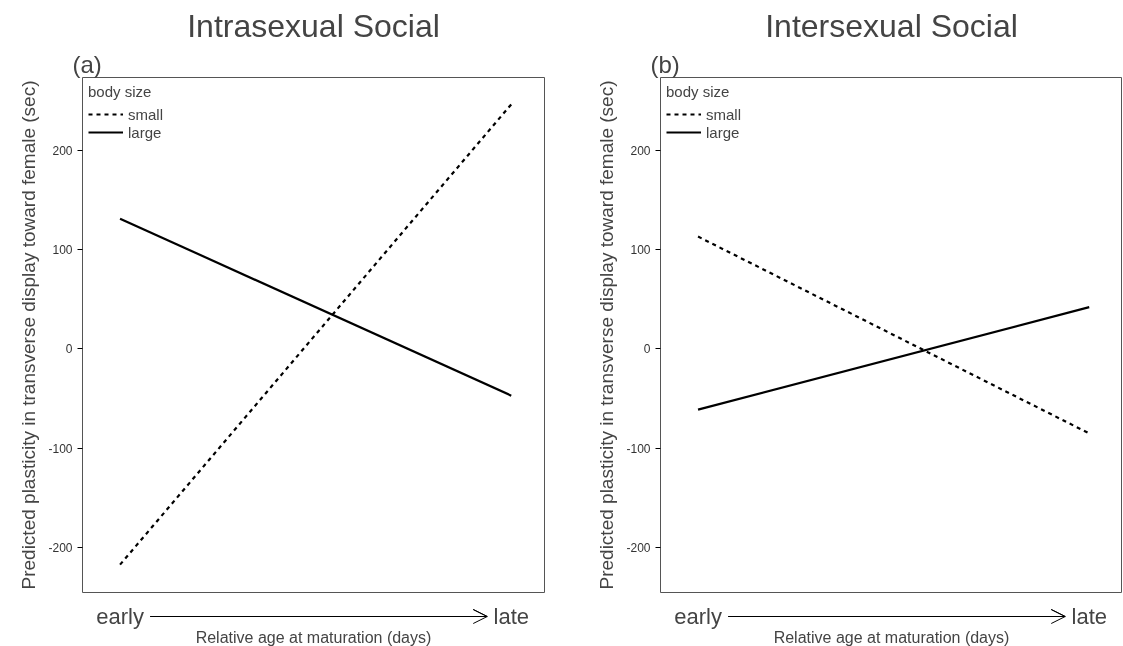 The height and width of the screenshot is (646, 1123). I want to click on chart-title: Intrasexual Social, so click(313, 25).